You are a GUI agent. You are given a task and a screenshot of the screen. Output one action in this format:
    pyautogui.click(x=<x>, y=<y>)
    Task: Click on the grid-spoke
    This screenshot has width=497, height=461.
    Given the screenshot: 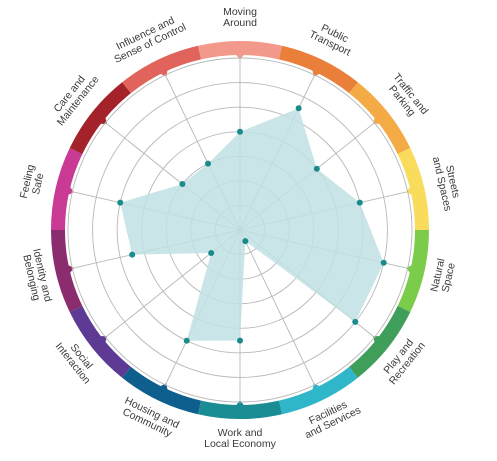 What is the action you would take?
    pyautogui.click(x=277, y=307)
    